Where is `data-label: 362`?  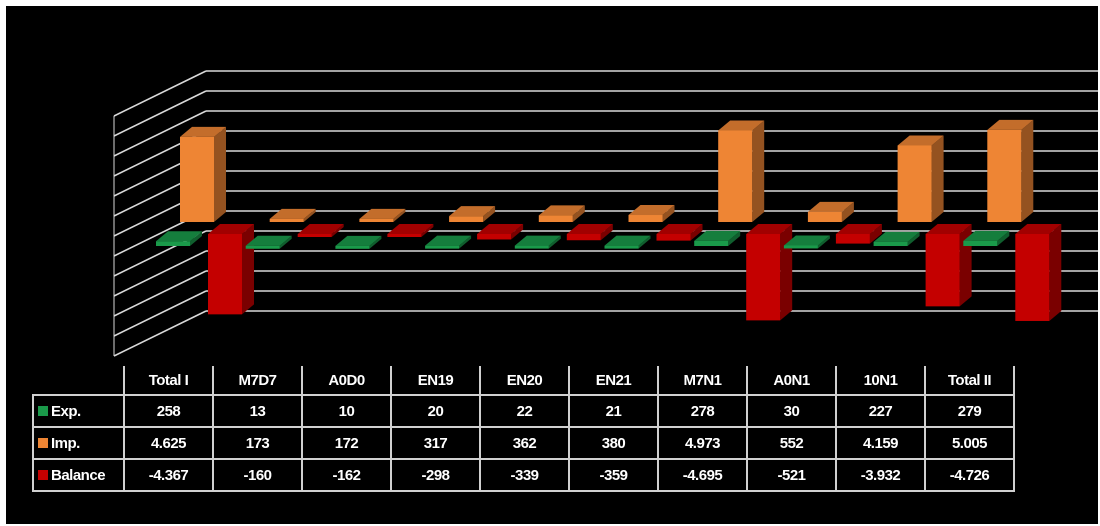 data-label: 362 is located at coordinates (525, 443).